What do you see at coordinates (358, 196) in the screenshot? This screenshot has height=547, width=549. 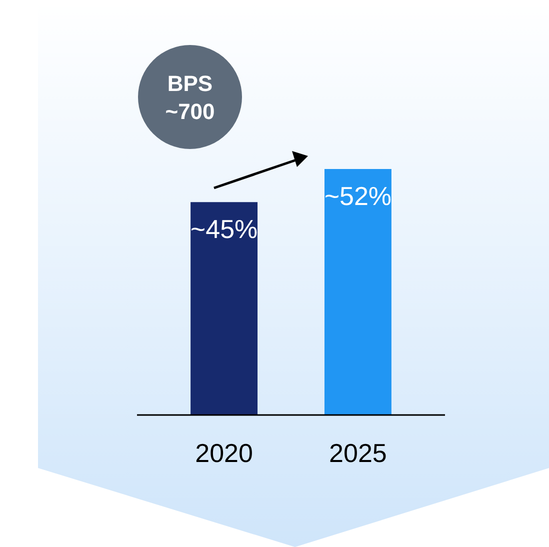 I see `data-label: ~52%` at bounding box center [358, 196].